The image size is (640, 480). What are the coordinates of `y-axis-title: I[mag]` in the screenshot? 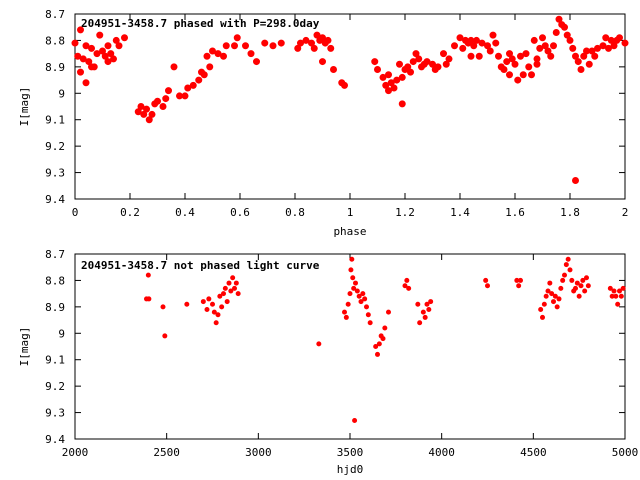 It's located at (24, 347).